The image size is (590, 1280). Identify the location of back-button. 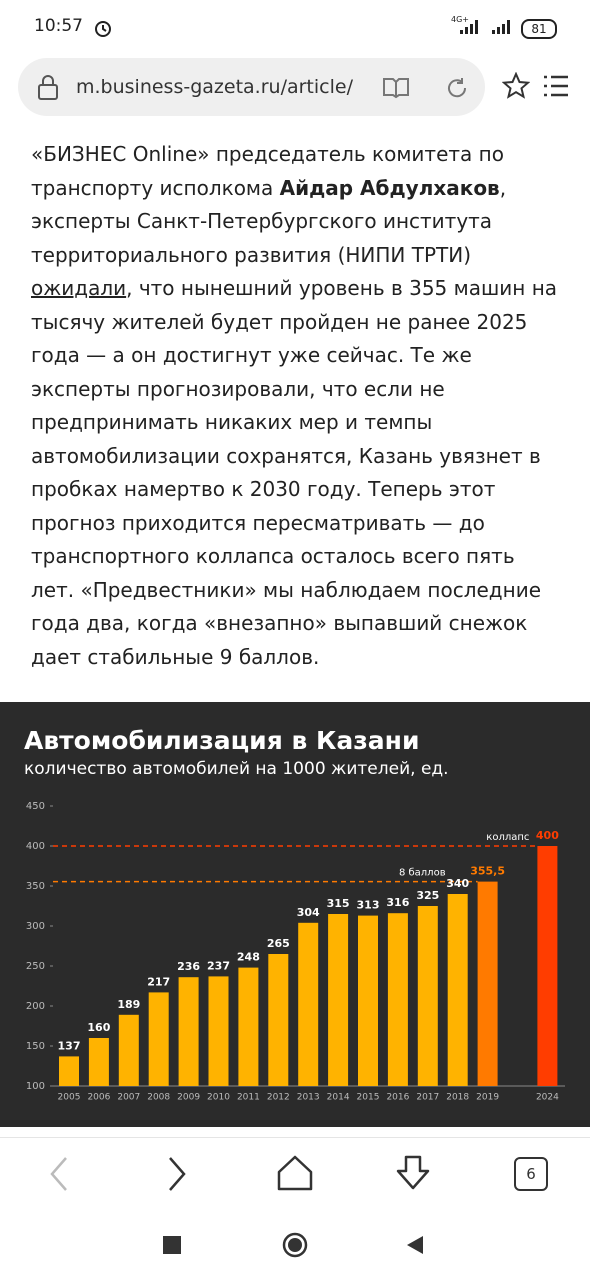
(59, 1174).